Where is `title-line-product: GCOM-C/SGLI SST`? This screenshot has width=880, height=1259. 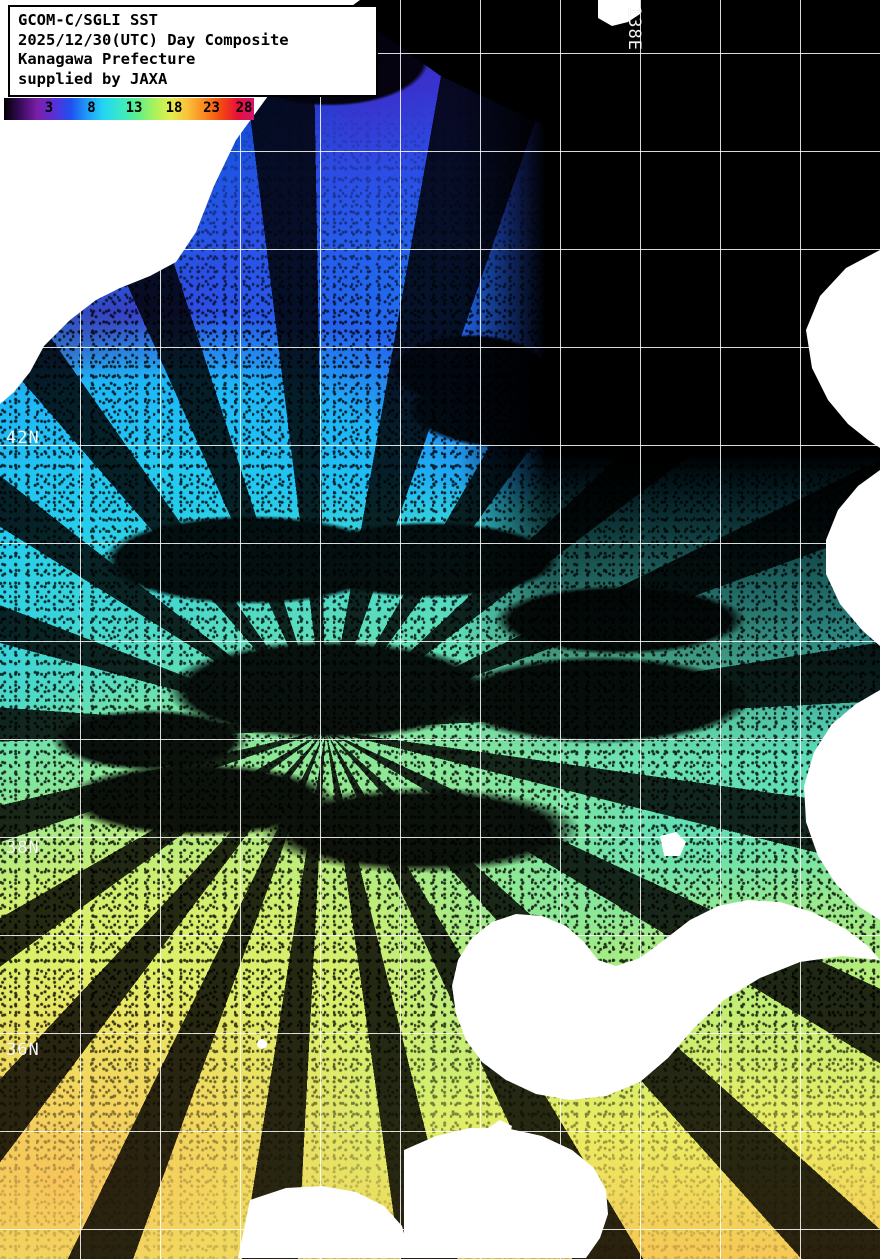 title-line-product: GCOM-C/SGLI SST is located at coordinates (88, 20).